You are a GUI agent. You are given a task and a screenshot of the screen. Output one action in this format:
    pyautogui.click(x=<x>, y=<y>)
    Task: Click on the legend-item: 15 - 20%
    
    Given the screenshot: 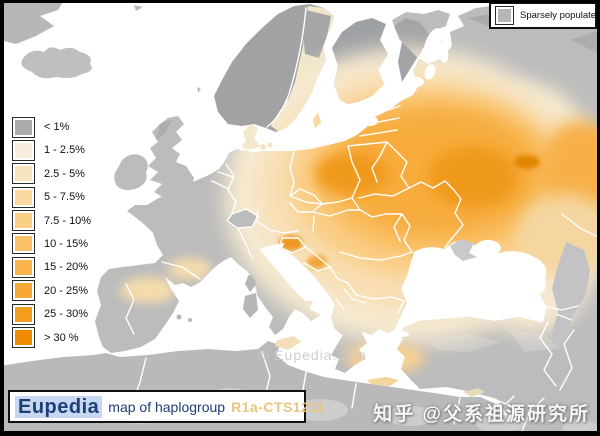 What is the action you would take?
    pyautogui.click(x=51, y=267)
    